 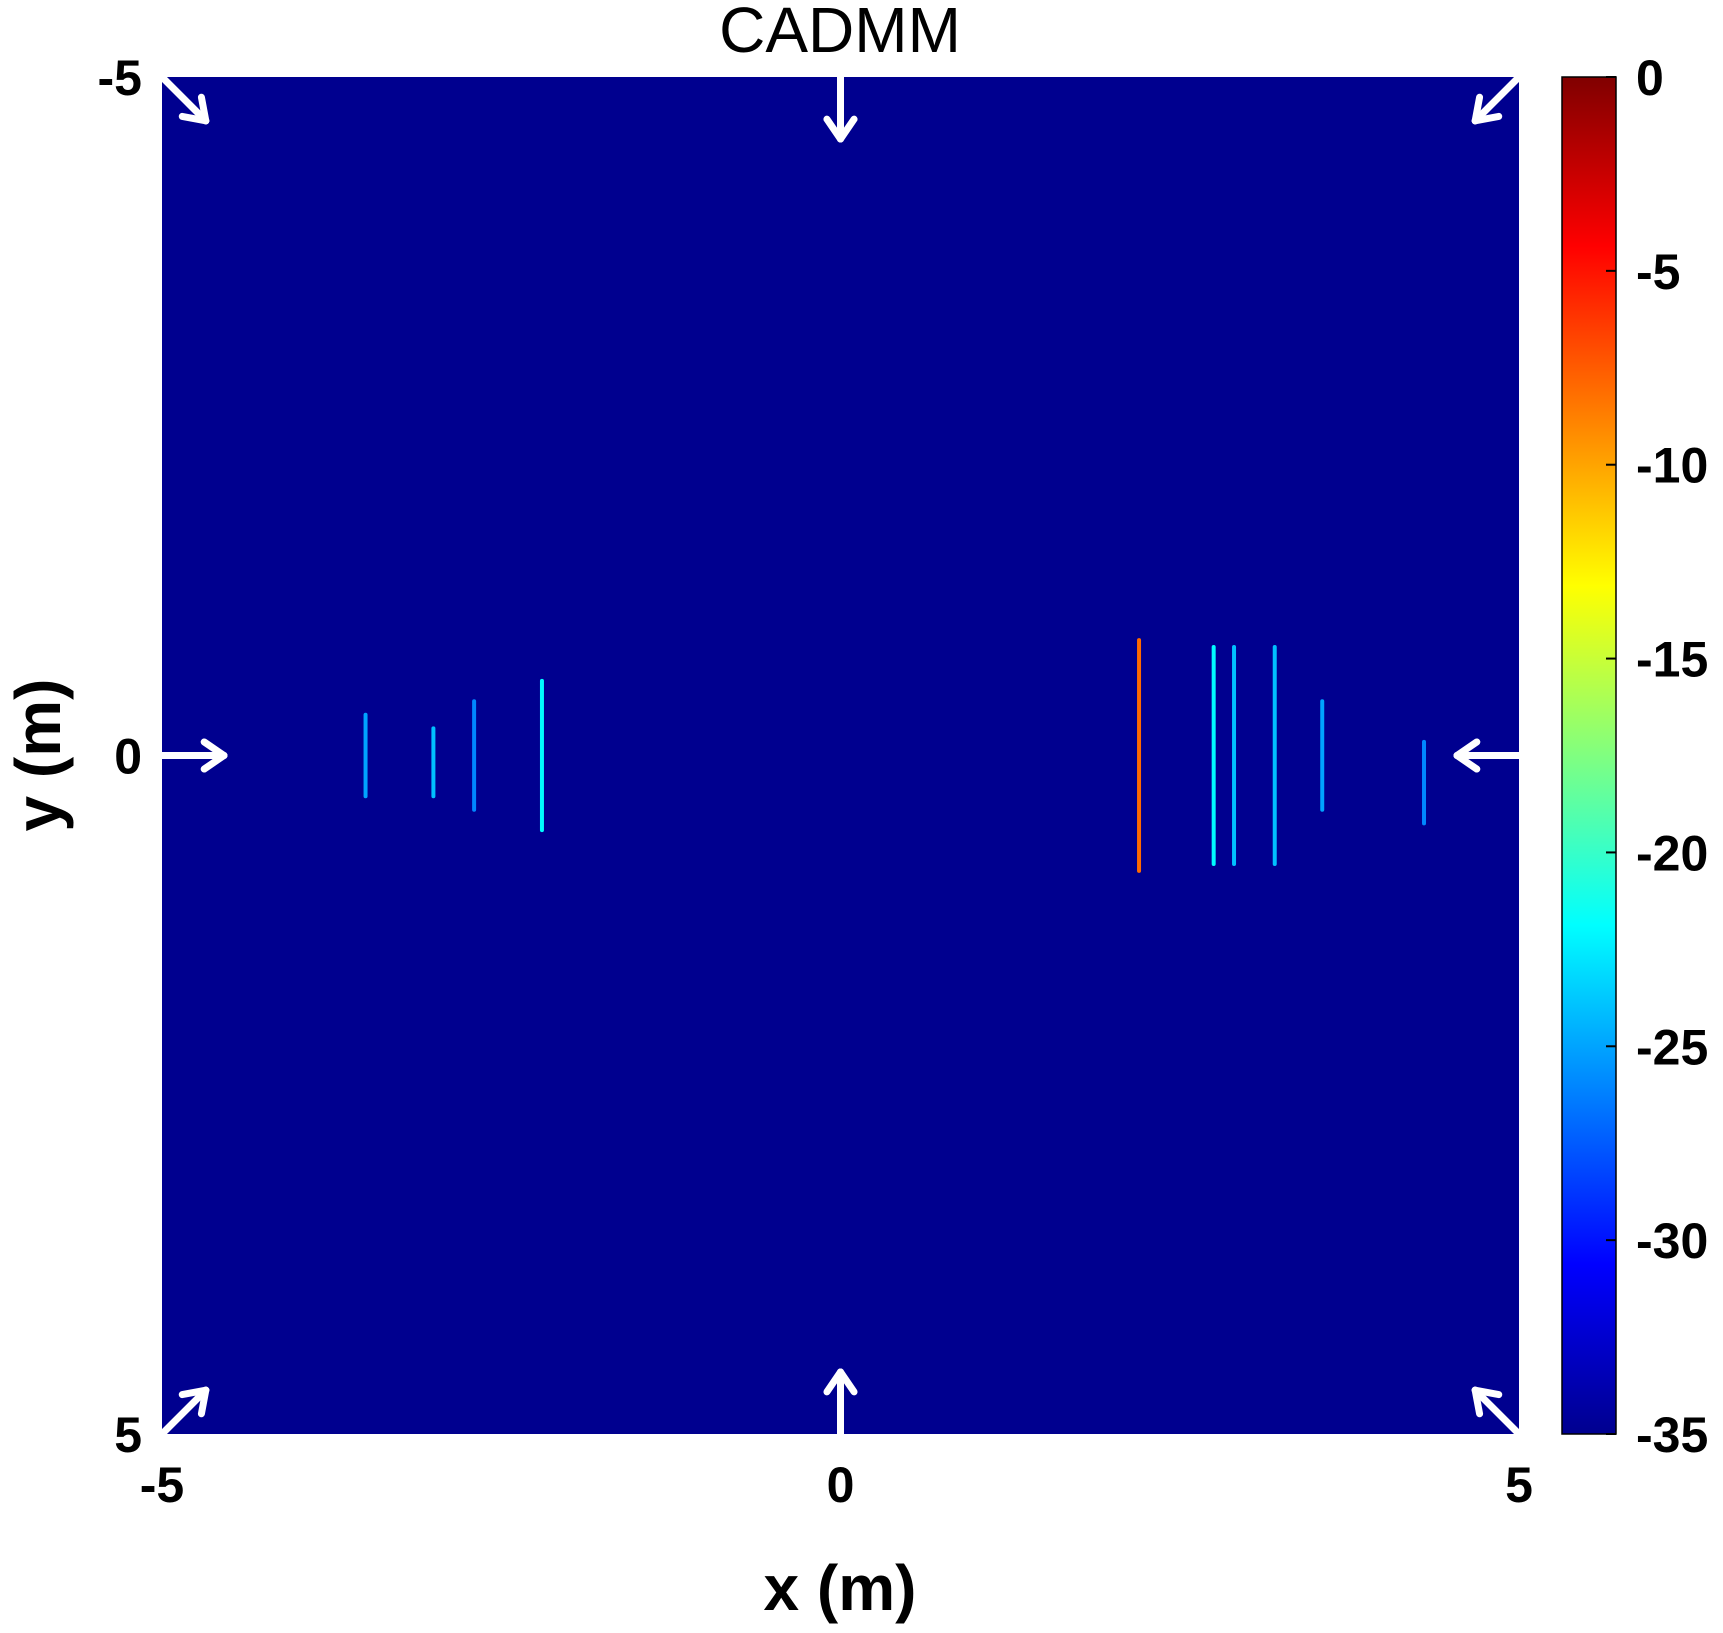 I want to click on x-axis-label: x (m), so click(x=840, y=1588).